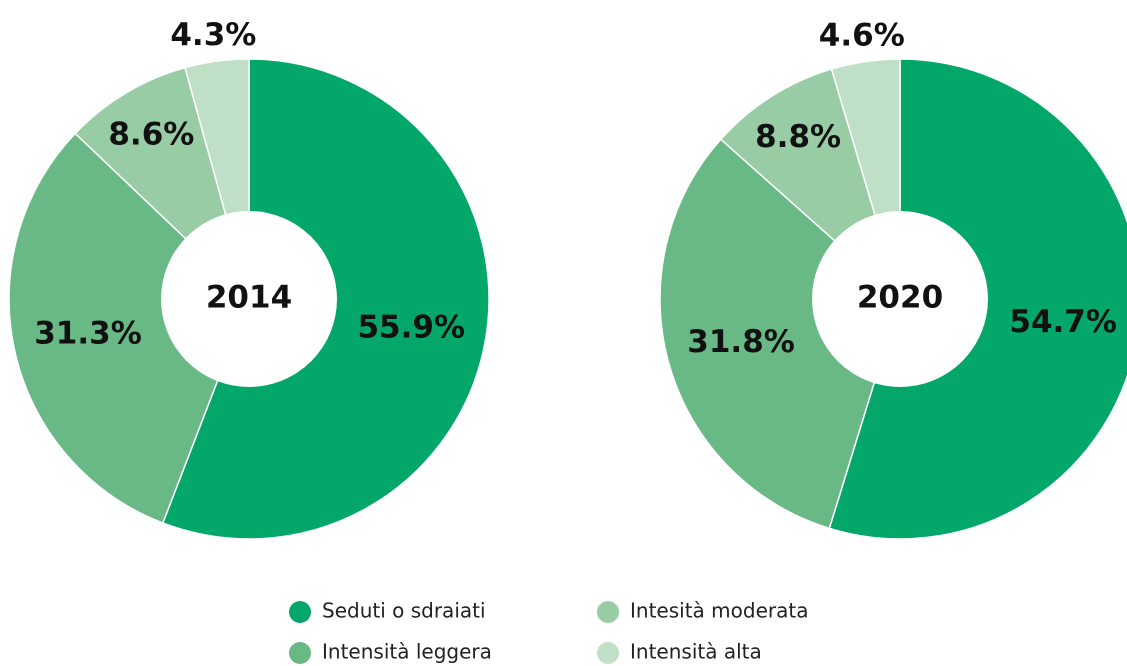 Image resolution: width=1127 pixels, height=666 pixels. Describe the element at coordinates (411, 328) in the screenshot. I see `value-label: 55.9%` at that location.